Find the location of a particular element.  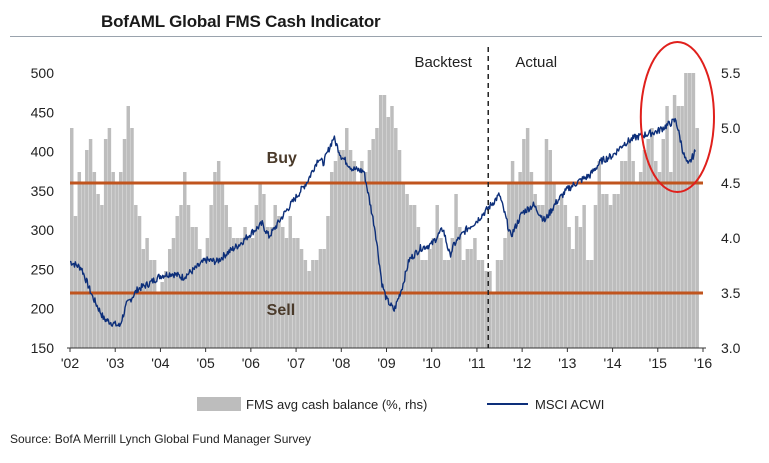

left-tick-label: 300 is located at coordinates (43, 230).